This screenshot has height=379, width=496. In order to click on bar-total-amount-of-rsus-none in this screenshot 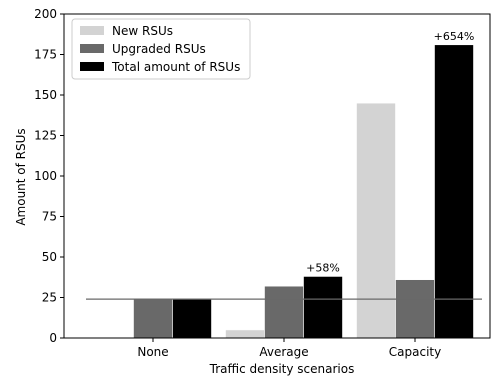, I will do `click(192, 318)`.